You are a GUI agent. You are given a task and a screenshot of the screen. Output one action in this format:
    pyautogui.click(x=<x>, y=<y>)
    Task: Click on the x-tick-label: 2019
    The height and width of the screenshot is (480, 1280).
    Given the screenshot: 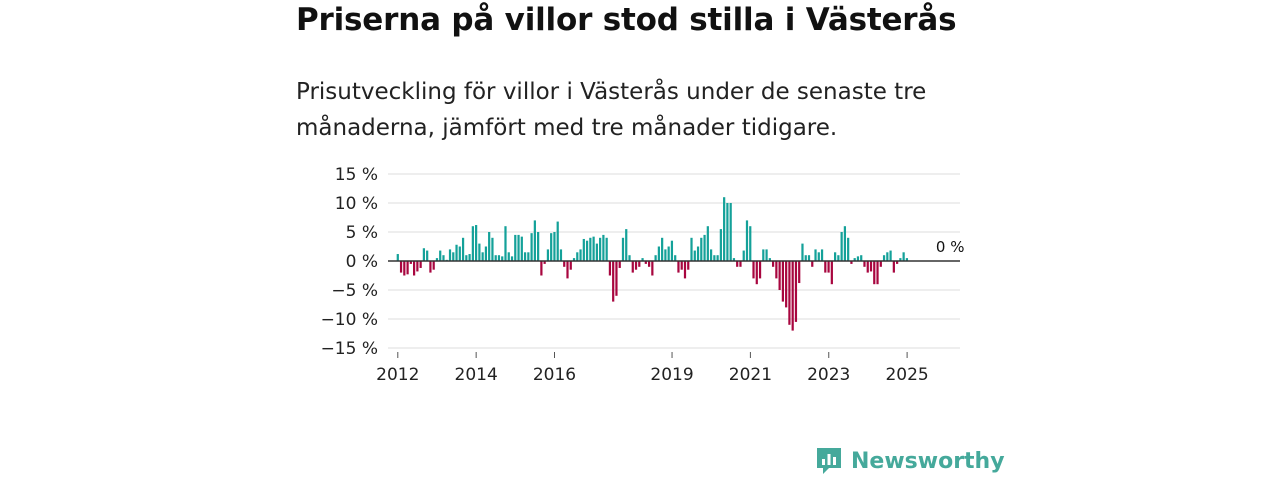 What is the action you would take?
    pyautogui.click(x=671, y=375)
    